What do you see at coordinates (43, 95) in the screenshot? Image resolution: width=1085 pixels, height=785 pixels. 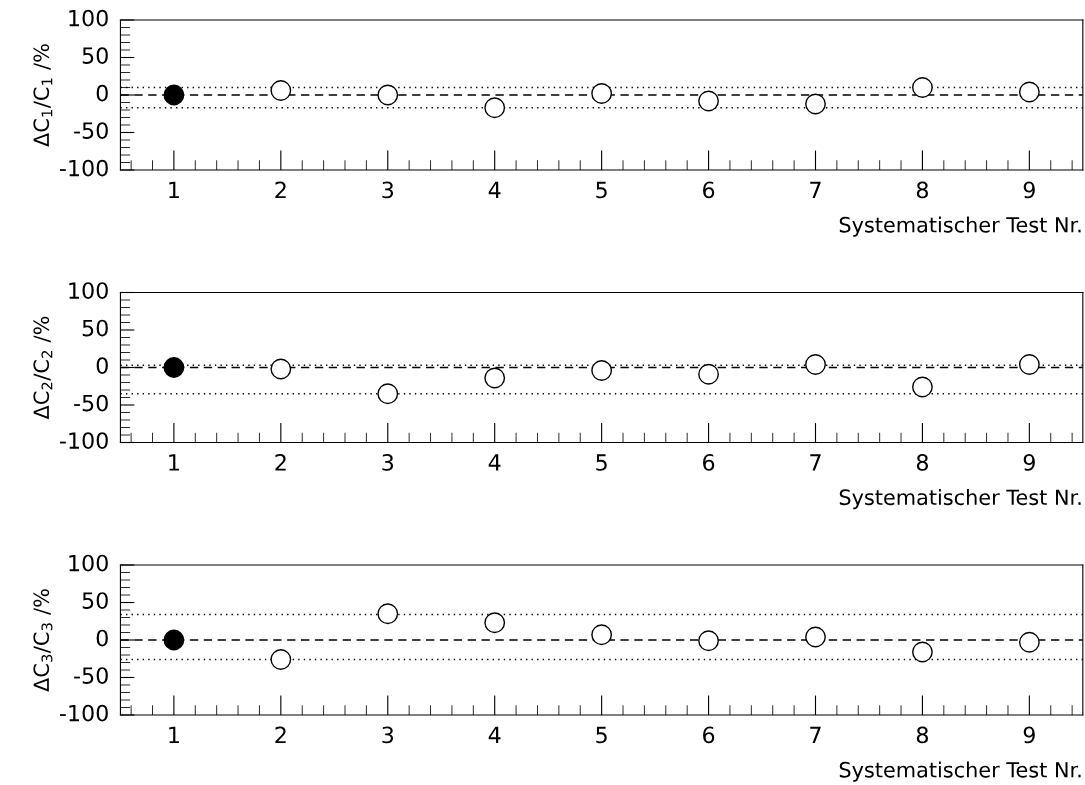 I see `y-axis-title: ΔC$_{1}$/C$_{1}$ /%` at bounding box center [43, 95].